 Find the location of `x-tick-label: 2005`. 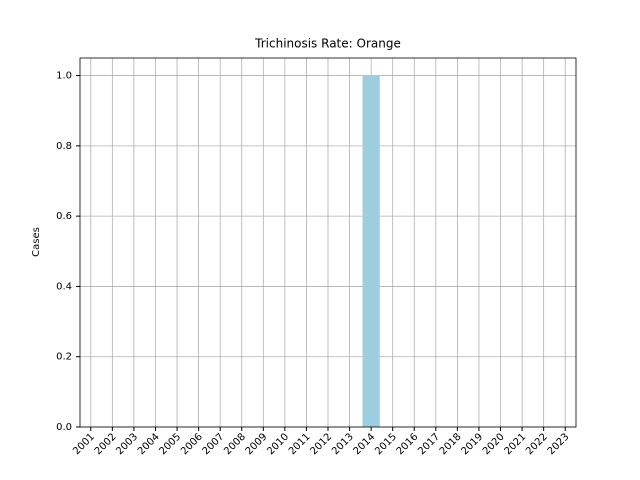

x-tick-label: 2005 is located at coordinates (171, 444).